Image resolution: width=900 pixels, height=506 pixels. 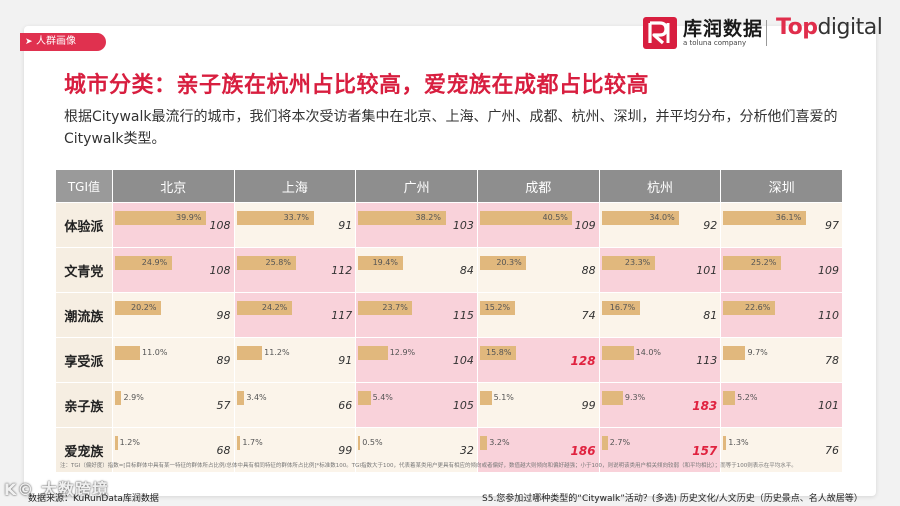 I want to click on share-label: 15.8%, so click(x=499, y=352).